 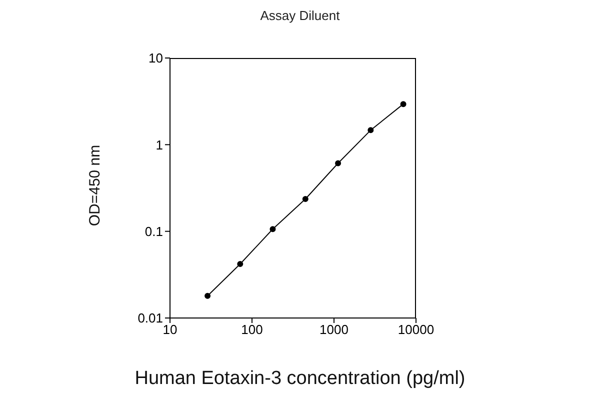 What do you see at coordinates (300, 15) in the screenshot?
I see `chart-title: Assay Diluent` at bounding box center [300, 15].